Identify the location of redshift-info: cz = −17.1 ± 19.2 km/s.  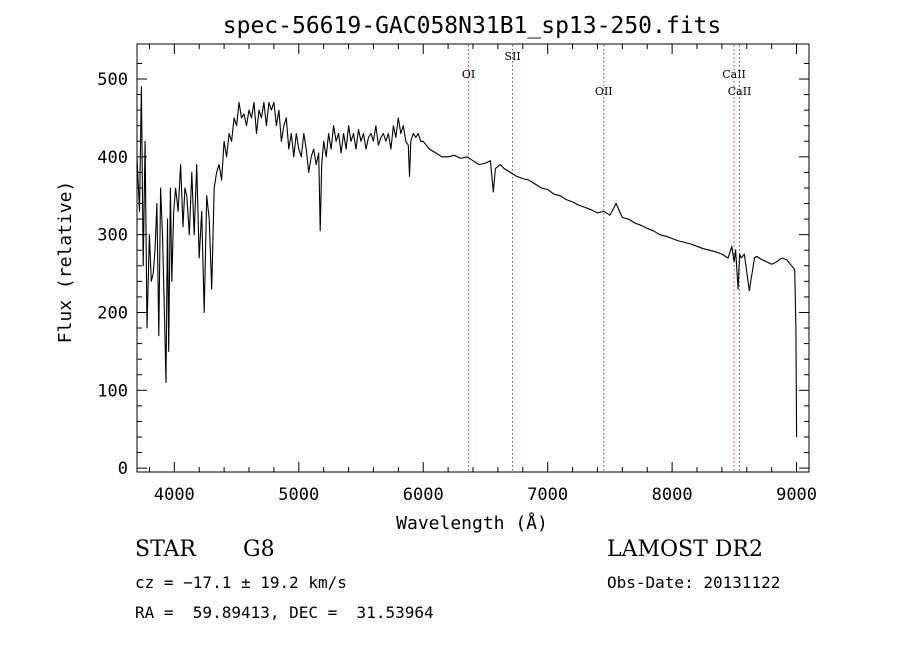
(241, 582).